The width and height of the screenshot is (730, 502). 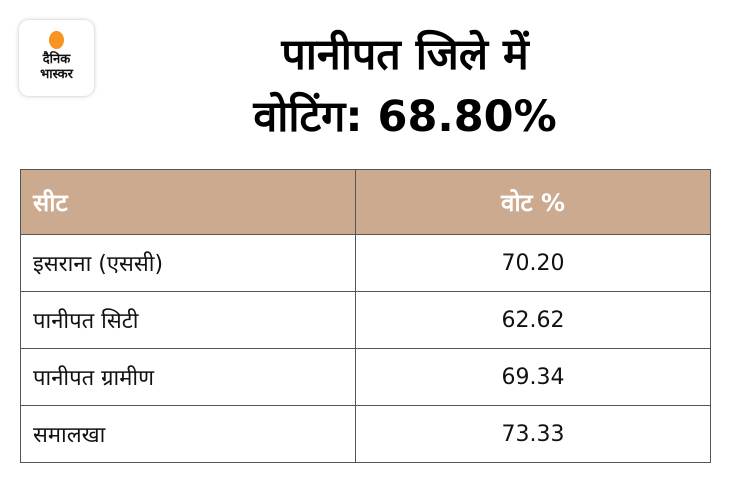 What do you see at coordinates (533, 263) in the screenshot?
I see `cell-vote: 70.20` at bounding box center [533, 263].